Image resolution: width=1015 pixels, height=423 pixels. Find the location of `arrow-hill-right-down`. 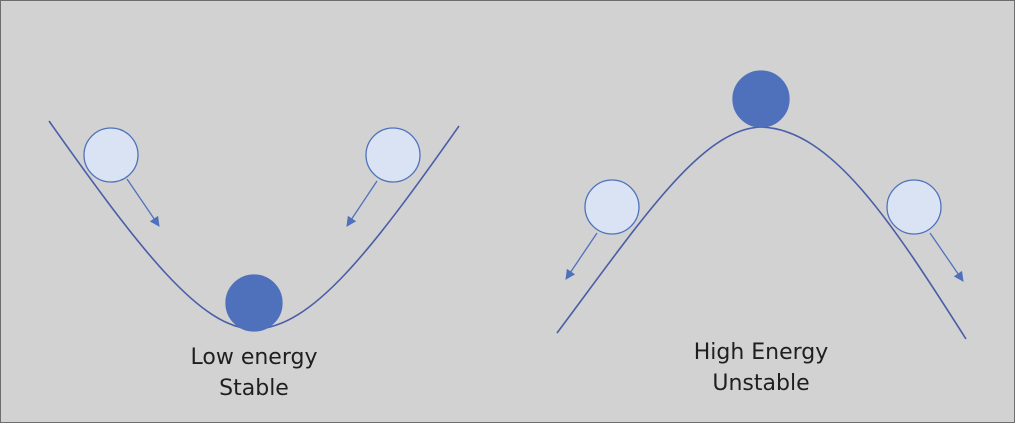

arrow-hill-right-down is located at coordinates (946, 257).